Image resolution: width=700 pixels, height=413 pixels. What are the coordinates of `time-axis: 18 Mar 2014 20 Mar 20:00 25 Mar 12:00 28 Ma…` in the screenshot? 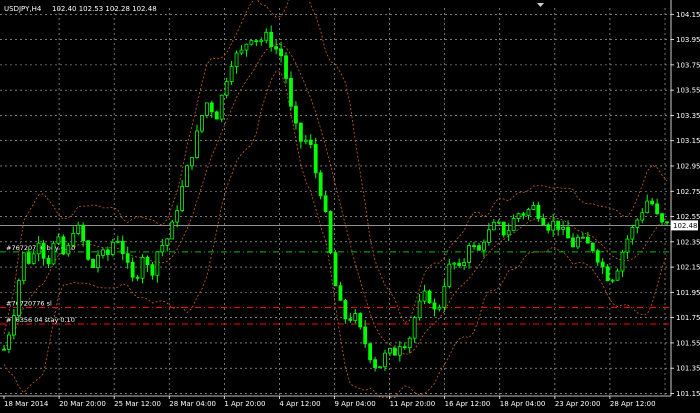 It's located at (335, 401).